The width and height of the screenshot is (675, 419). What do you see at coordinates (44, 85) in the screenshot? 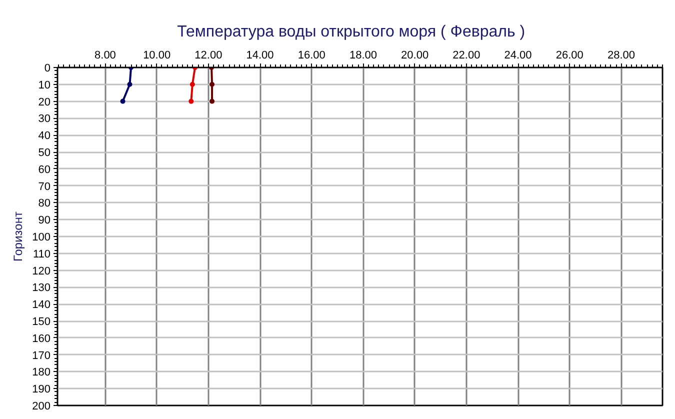
I see `y-tick-label: 10` at bounding box center [44, 85].